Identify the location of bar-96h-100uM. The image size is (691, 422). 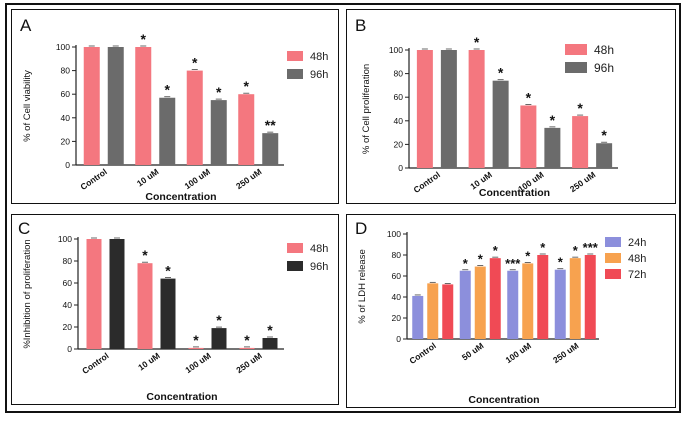
(218, 132).